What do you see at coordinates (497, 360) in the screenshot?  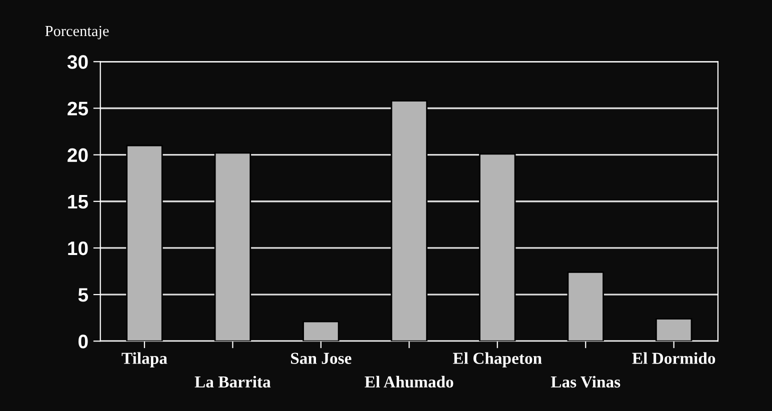 I see `x-tick-label: El Chapeton` at bounding box center [497, 360].